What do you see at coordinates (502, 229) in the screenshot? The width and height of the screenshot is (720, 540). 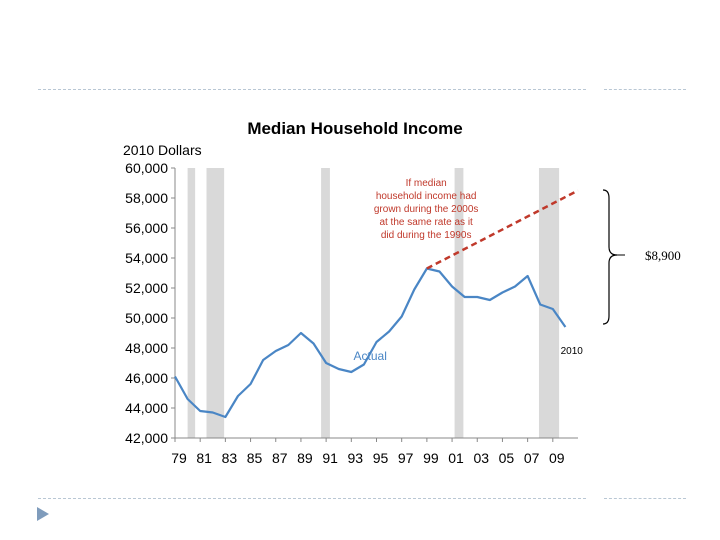 I see `projected-income-line` at bounding box center [502, 229].